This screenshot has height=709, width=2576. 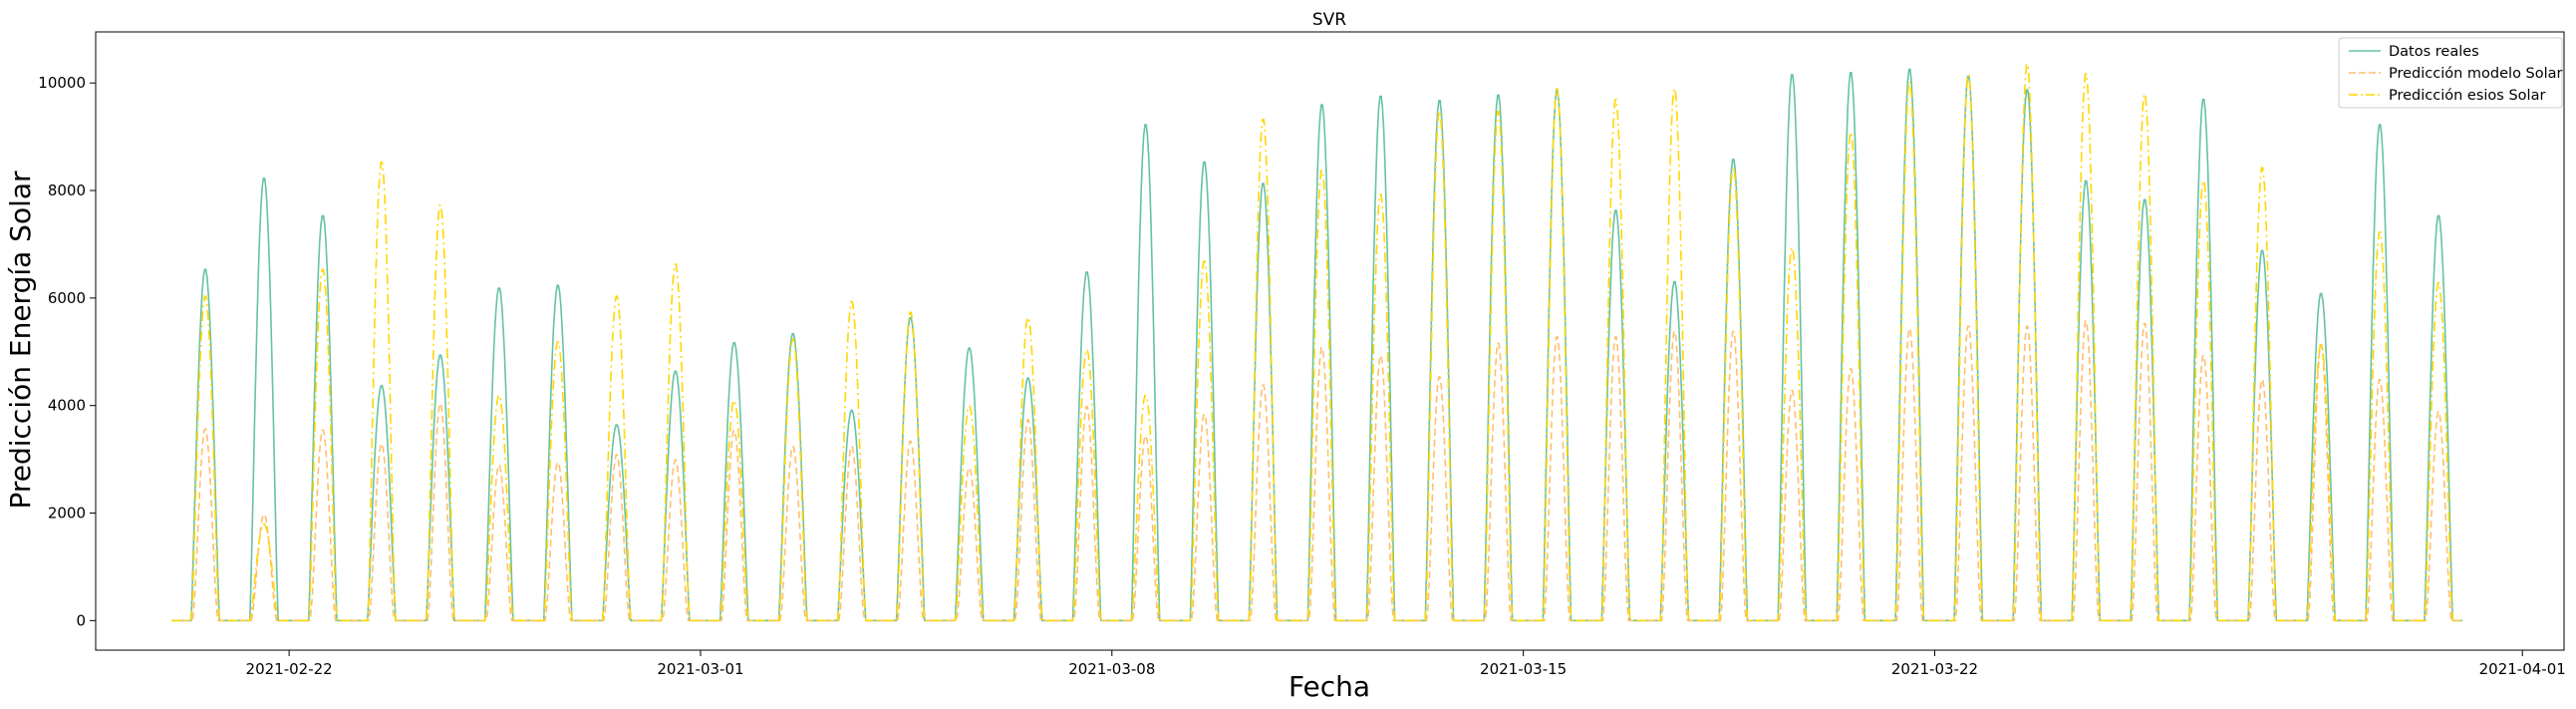 What do you see at coordinates (289, 669) in the screenshot?
I see `x-tick-label: 2021-02-22` at bounding box center [289, 669].